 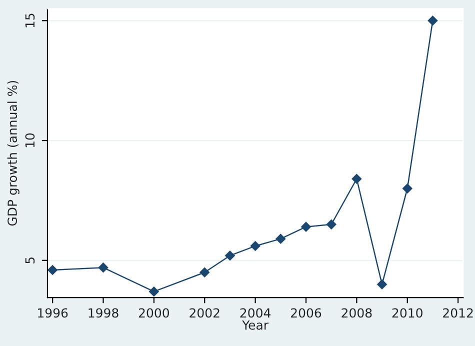 What do you see at coordinates (205, 313) in the screenshot?
I see `x-tick-label: 2002` at bounding box center [205, 313].